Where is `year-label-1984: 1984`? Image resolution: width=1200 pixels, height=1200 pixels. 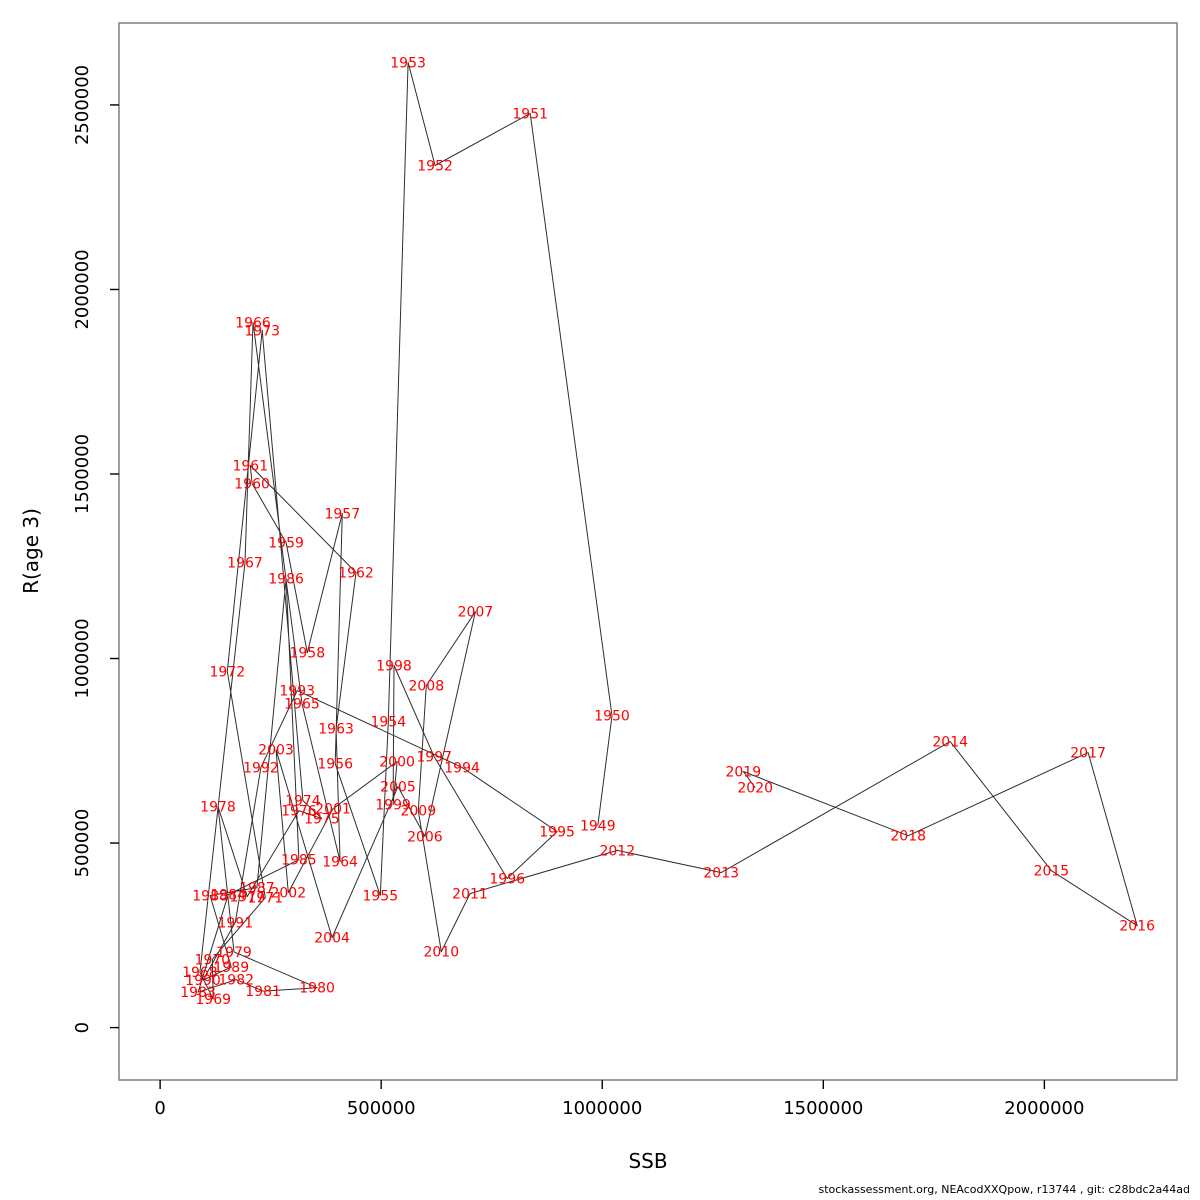
year-label-1984: 1984 is located at coordinates (228, 896).